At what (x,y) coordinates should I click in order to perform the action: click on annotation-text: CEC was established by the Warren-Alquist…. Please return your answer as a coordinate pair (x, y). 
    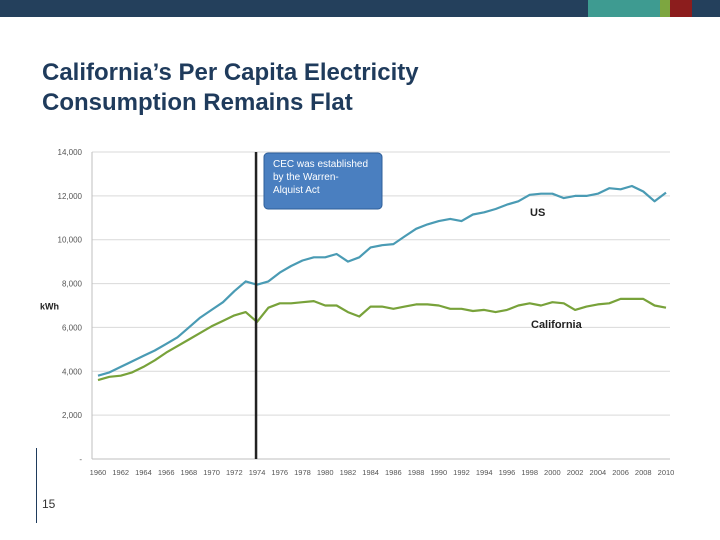
    Looking at the image, I should click on (320, 177).